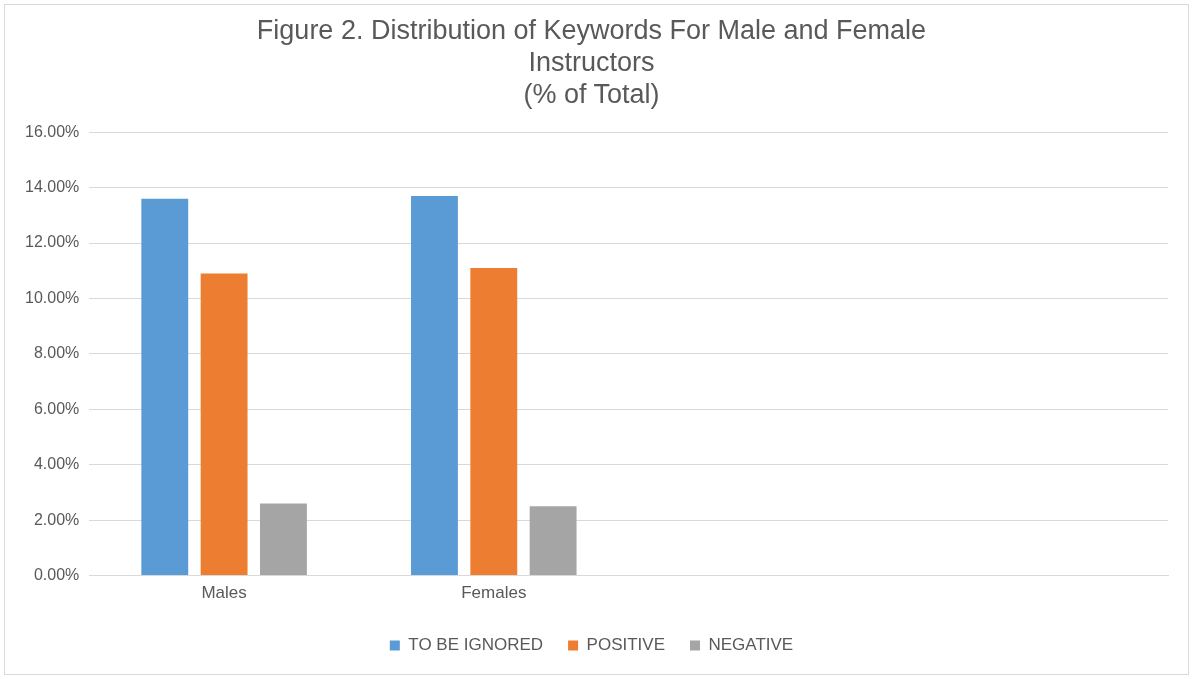 The height and width of the screenshot is (679, 1193). Describe the element at coordinates (56, 464) in the screenshot. I see `y-tick-label: 4.00%` at that location.